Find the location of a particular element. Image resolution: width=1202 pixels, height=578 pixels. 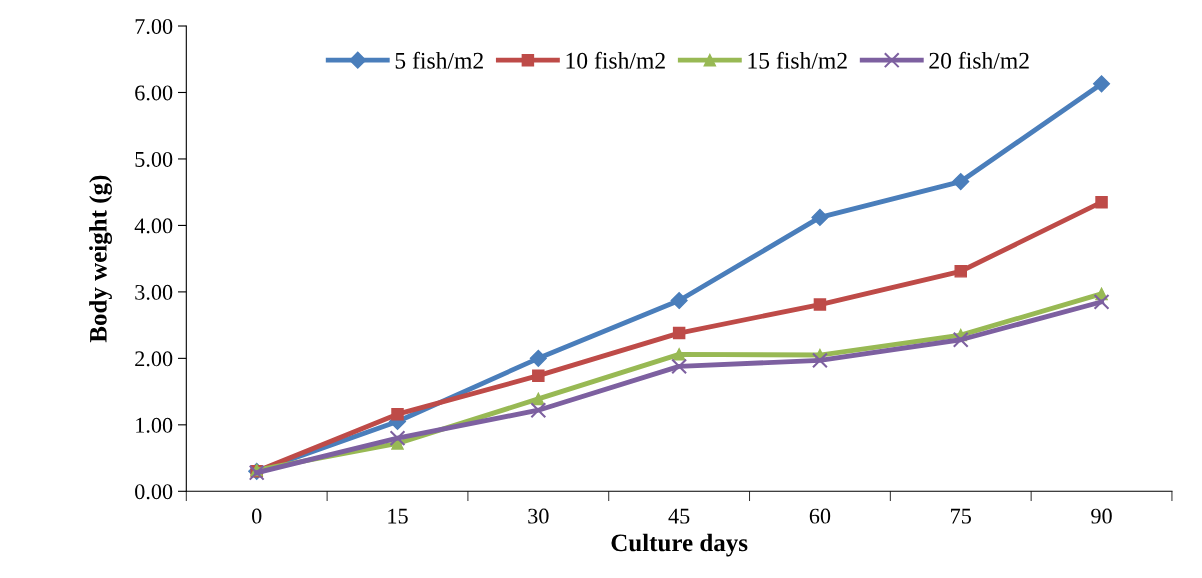

y-tick-label: 1.00 is located at coordinates (154, 425).